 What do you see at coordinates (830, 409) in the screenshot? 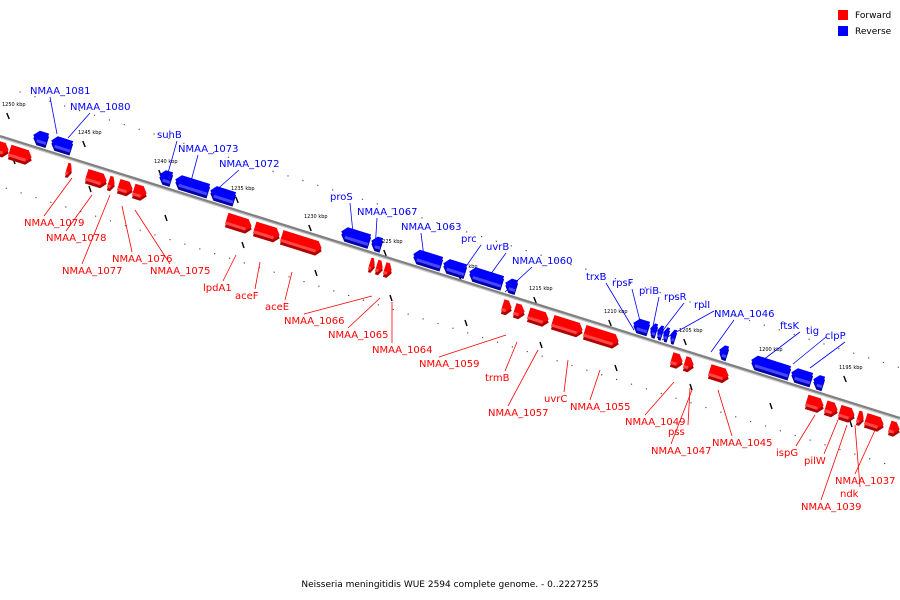
I see `gene-ndk` at bounding box center [830, 409].